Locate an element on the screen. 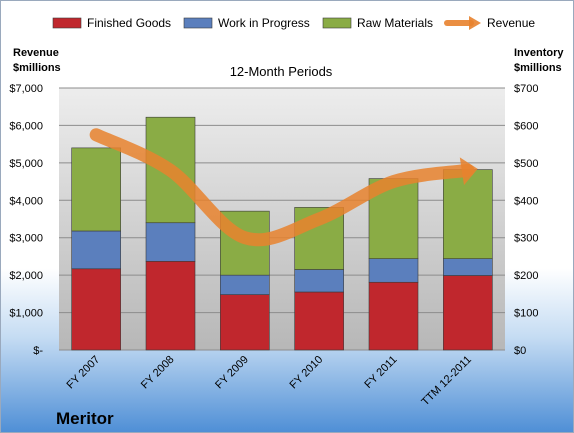  right-tick-label: $600 is located at coordinates (526, 126).